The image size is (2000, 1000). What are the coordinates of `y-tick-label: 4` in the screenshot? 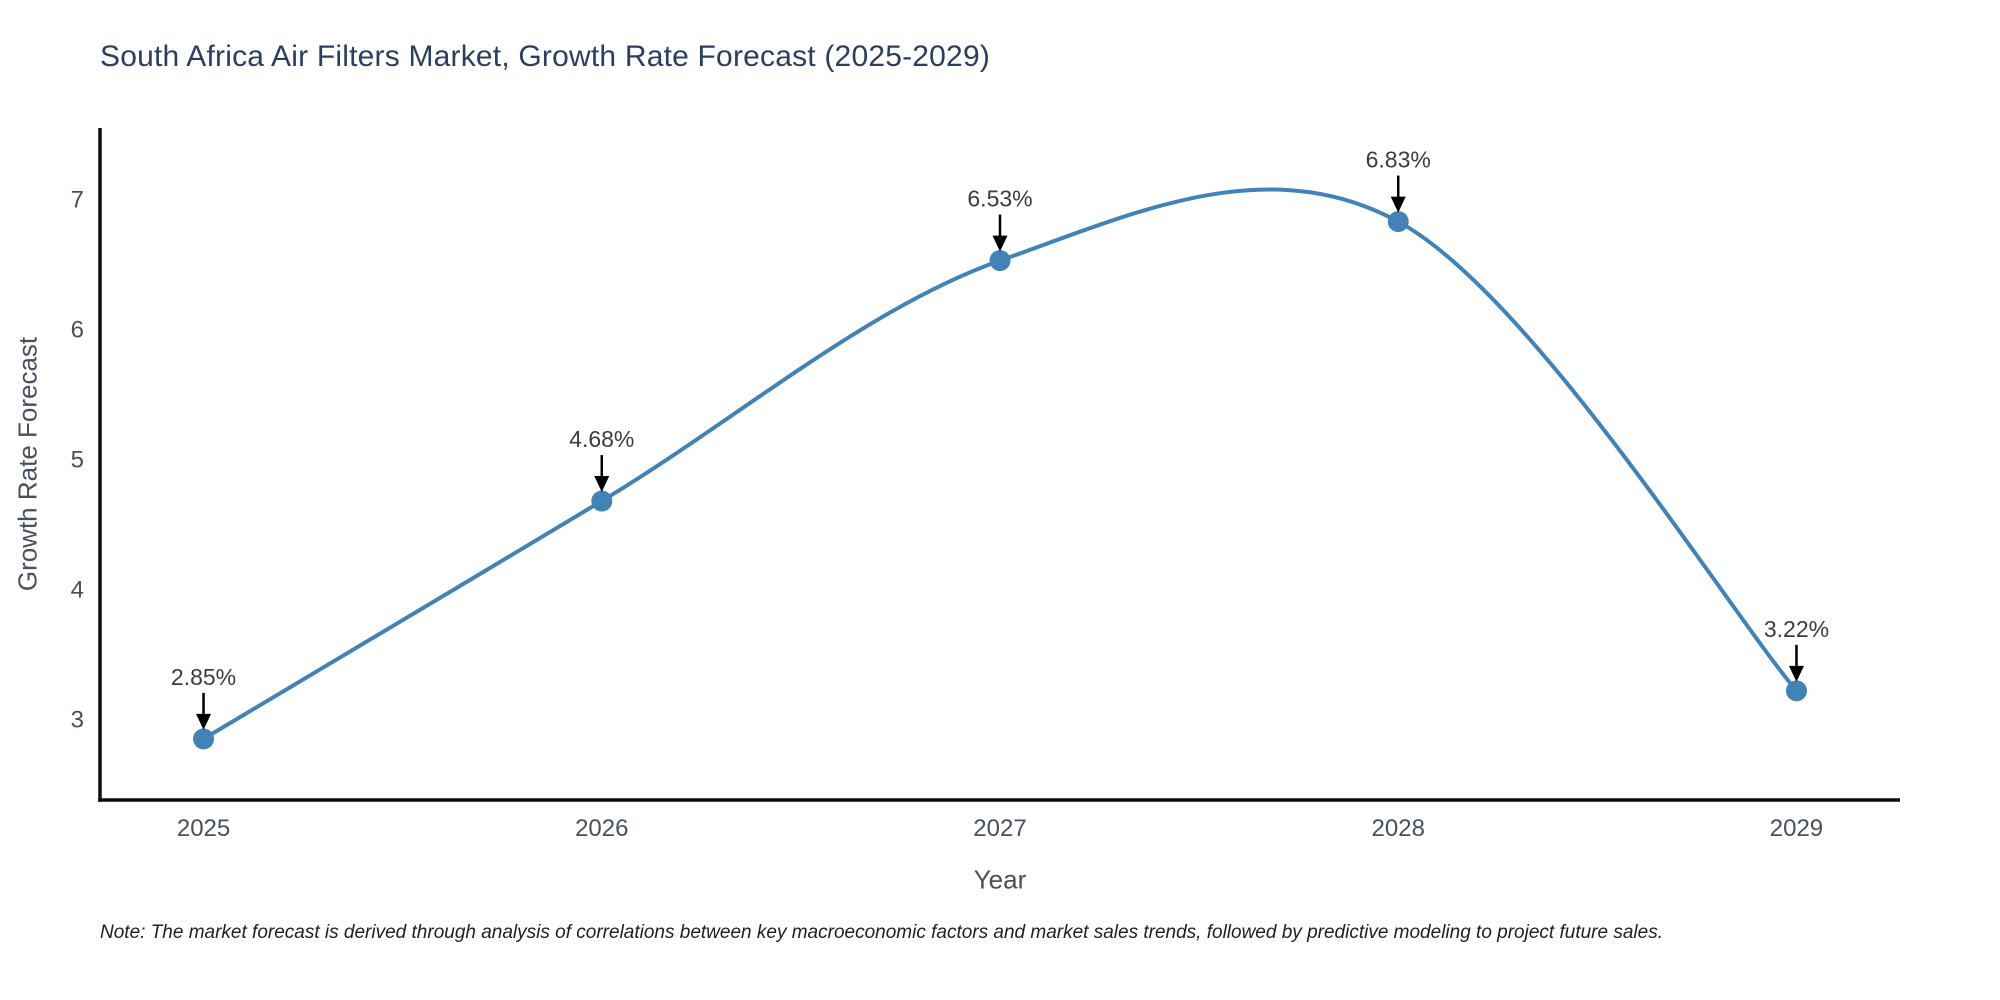 It's located at (77, 589).